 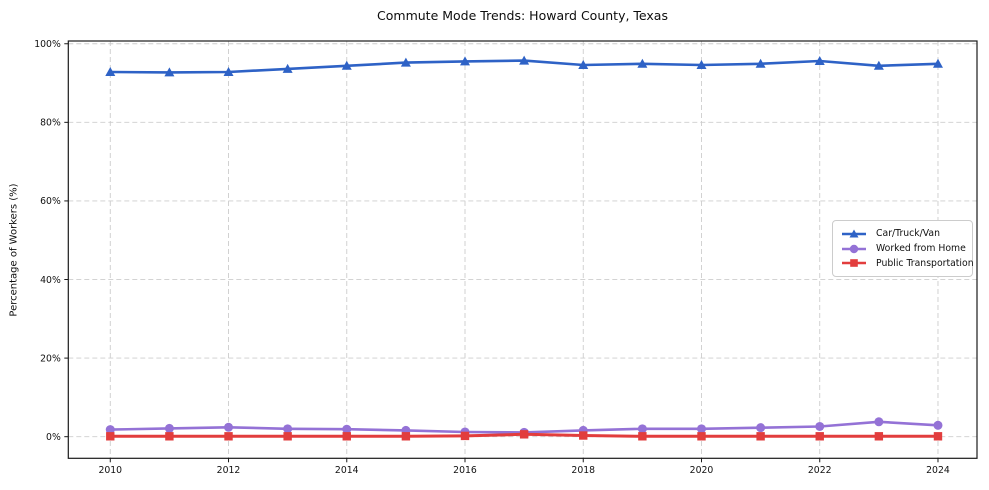 I want to click on legend-label: Worked from Home, so click(x=921, y=248).